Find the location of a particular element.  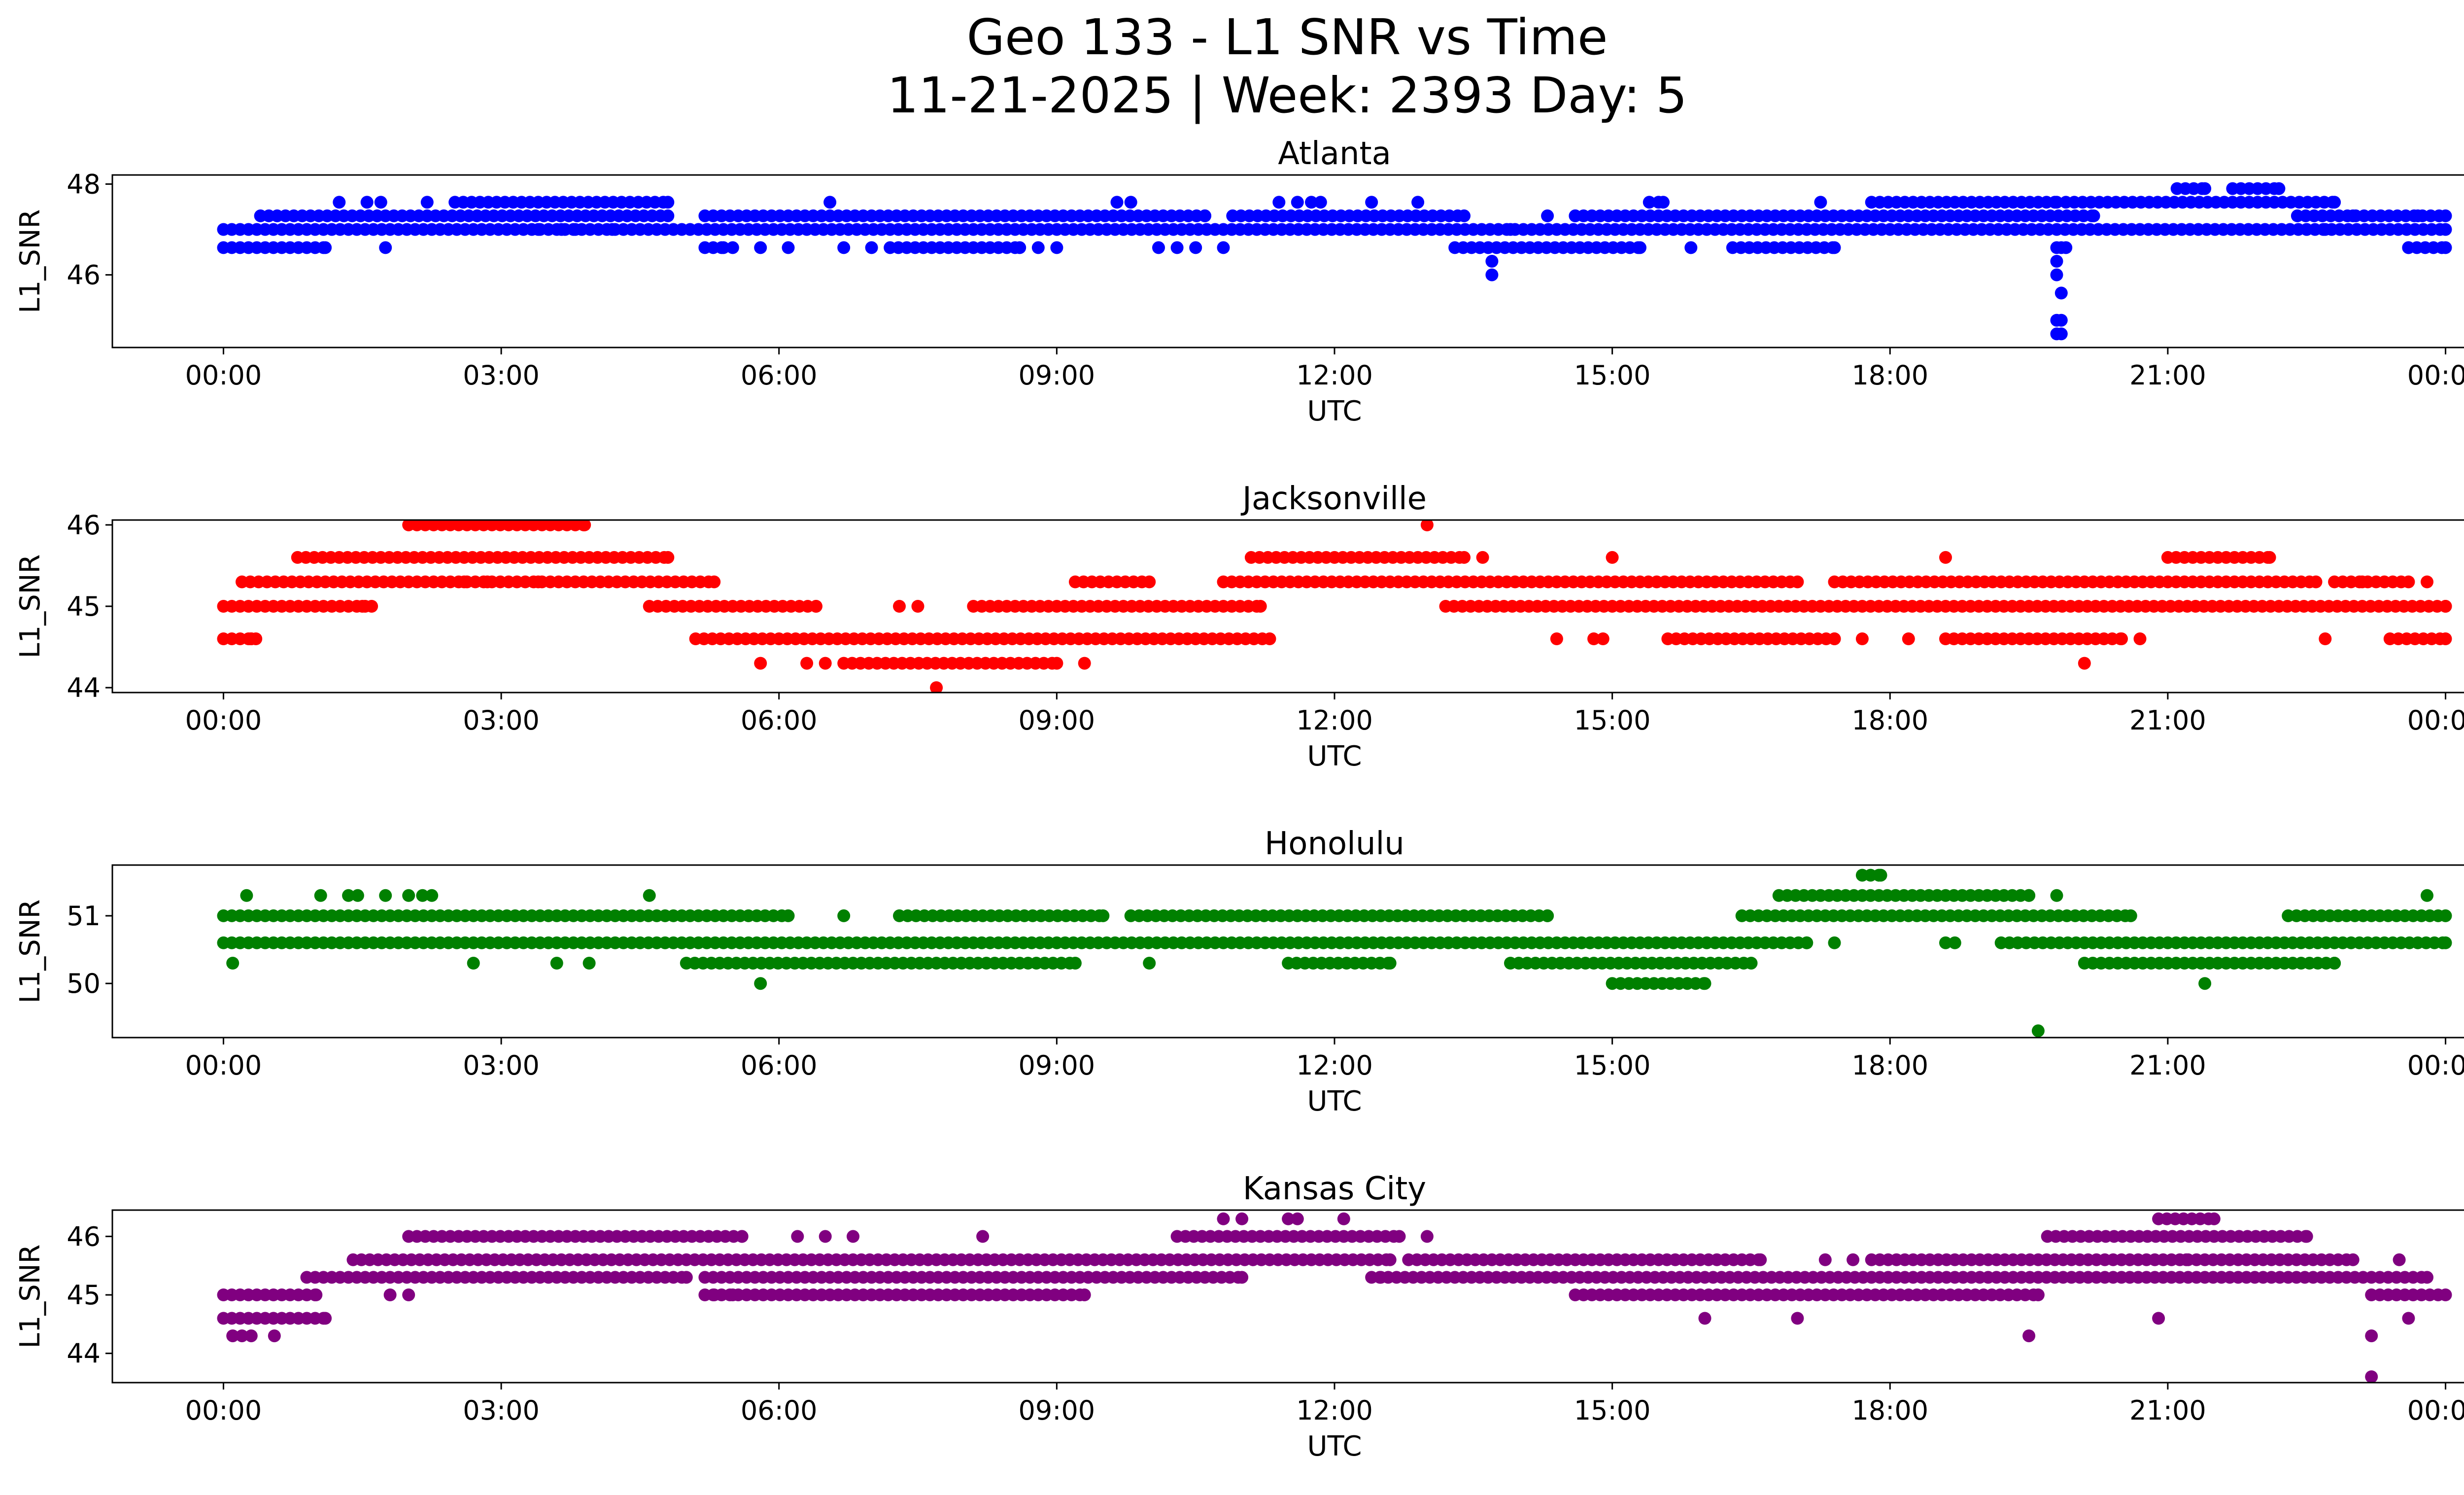

subplot-title: Atlanta is located at coordinates (1334, 154).